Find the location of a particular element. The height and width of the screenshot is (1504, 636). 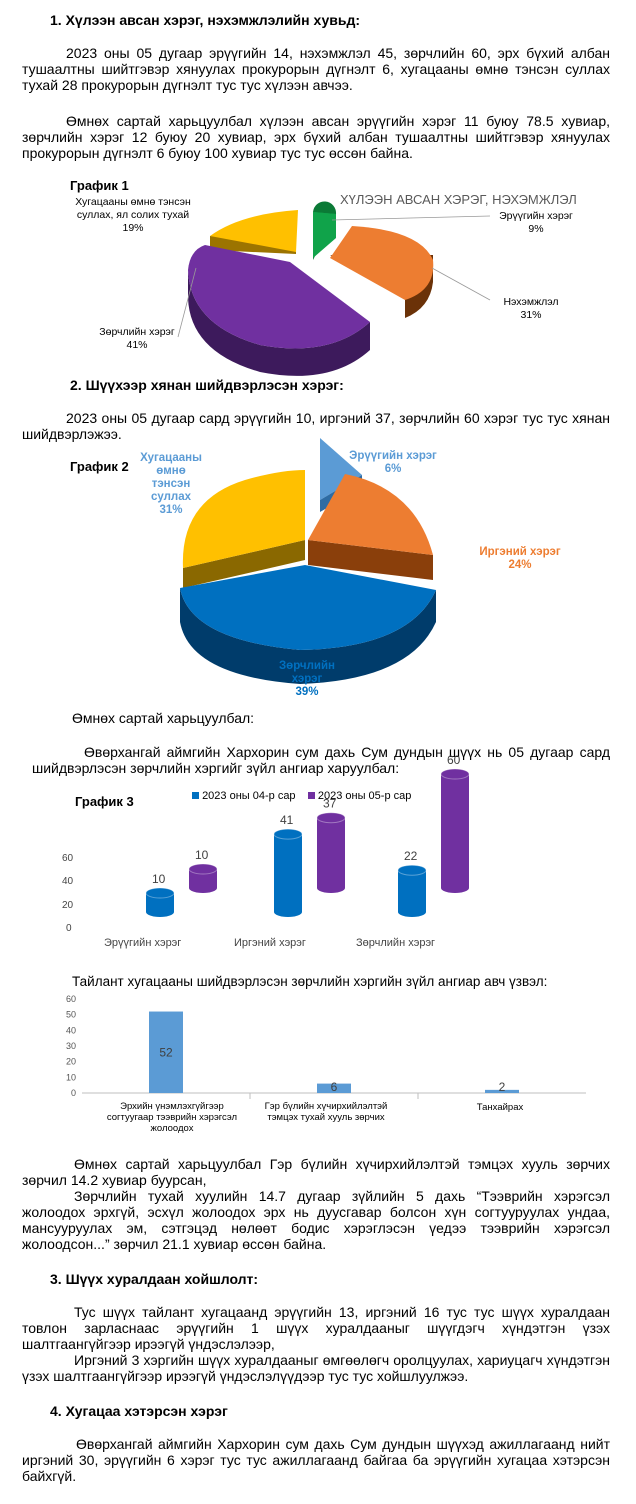

chart-1-label-claim: Нэхэмжлэл 31% is located at coordinates (531, 309).